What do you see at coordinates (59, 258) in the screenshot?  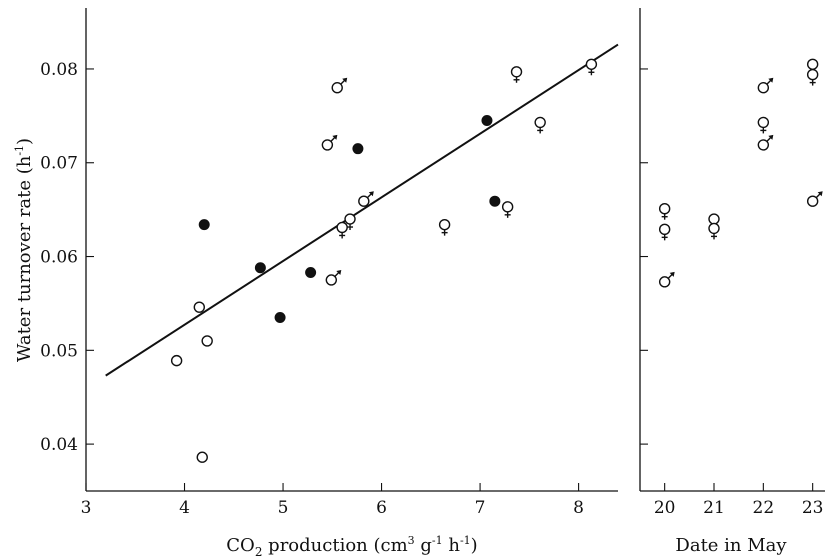 I see `left-y-tick-label: 0.06` at bounding box center [59, 258].